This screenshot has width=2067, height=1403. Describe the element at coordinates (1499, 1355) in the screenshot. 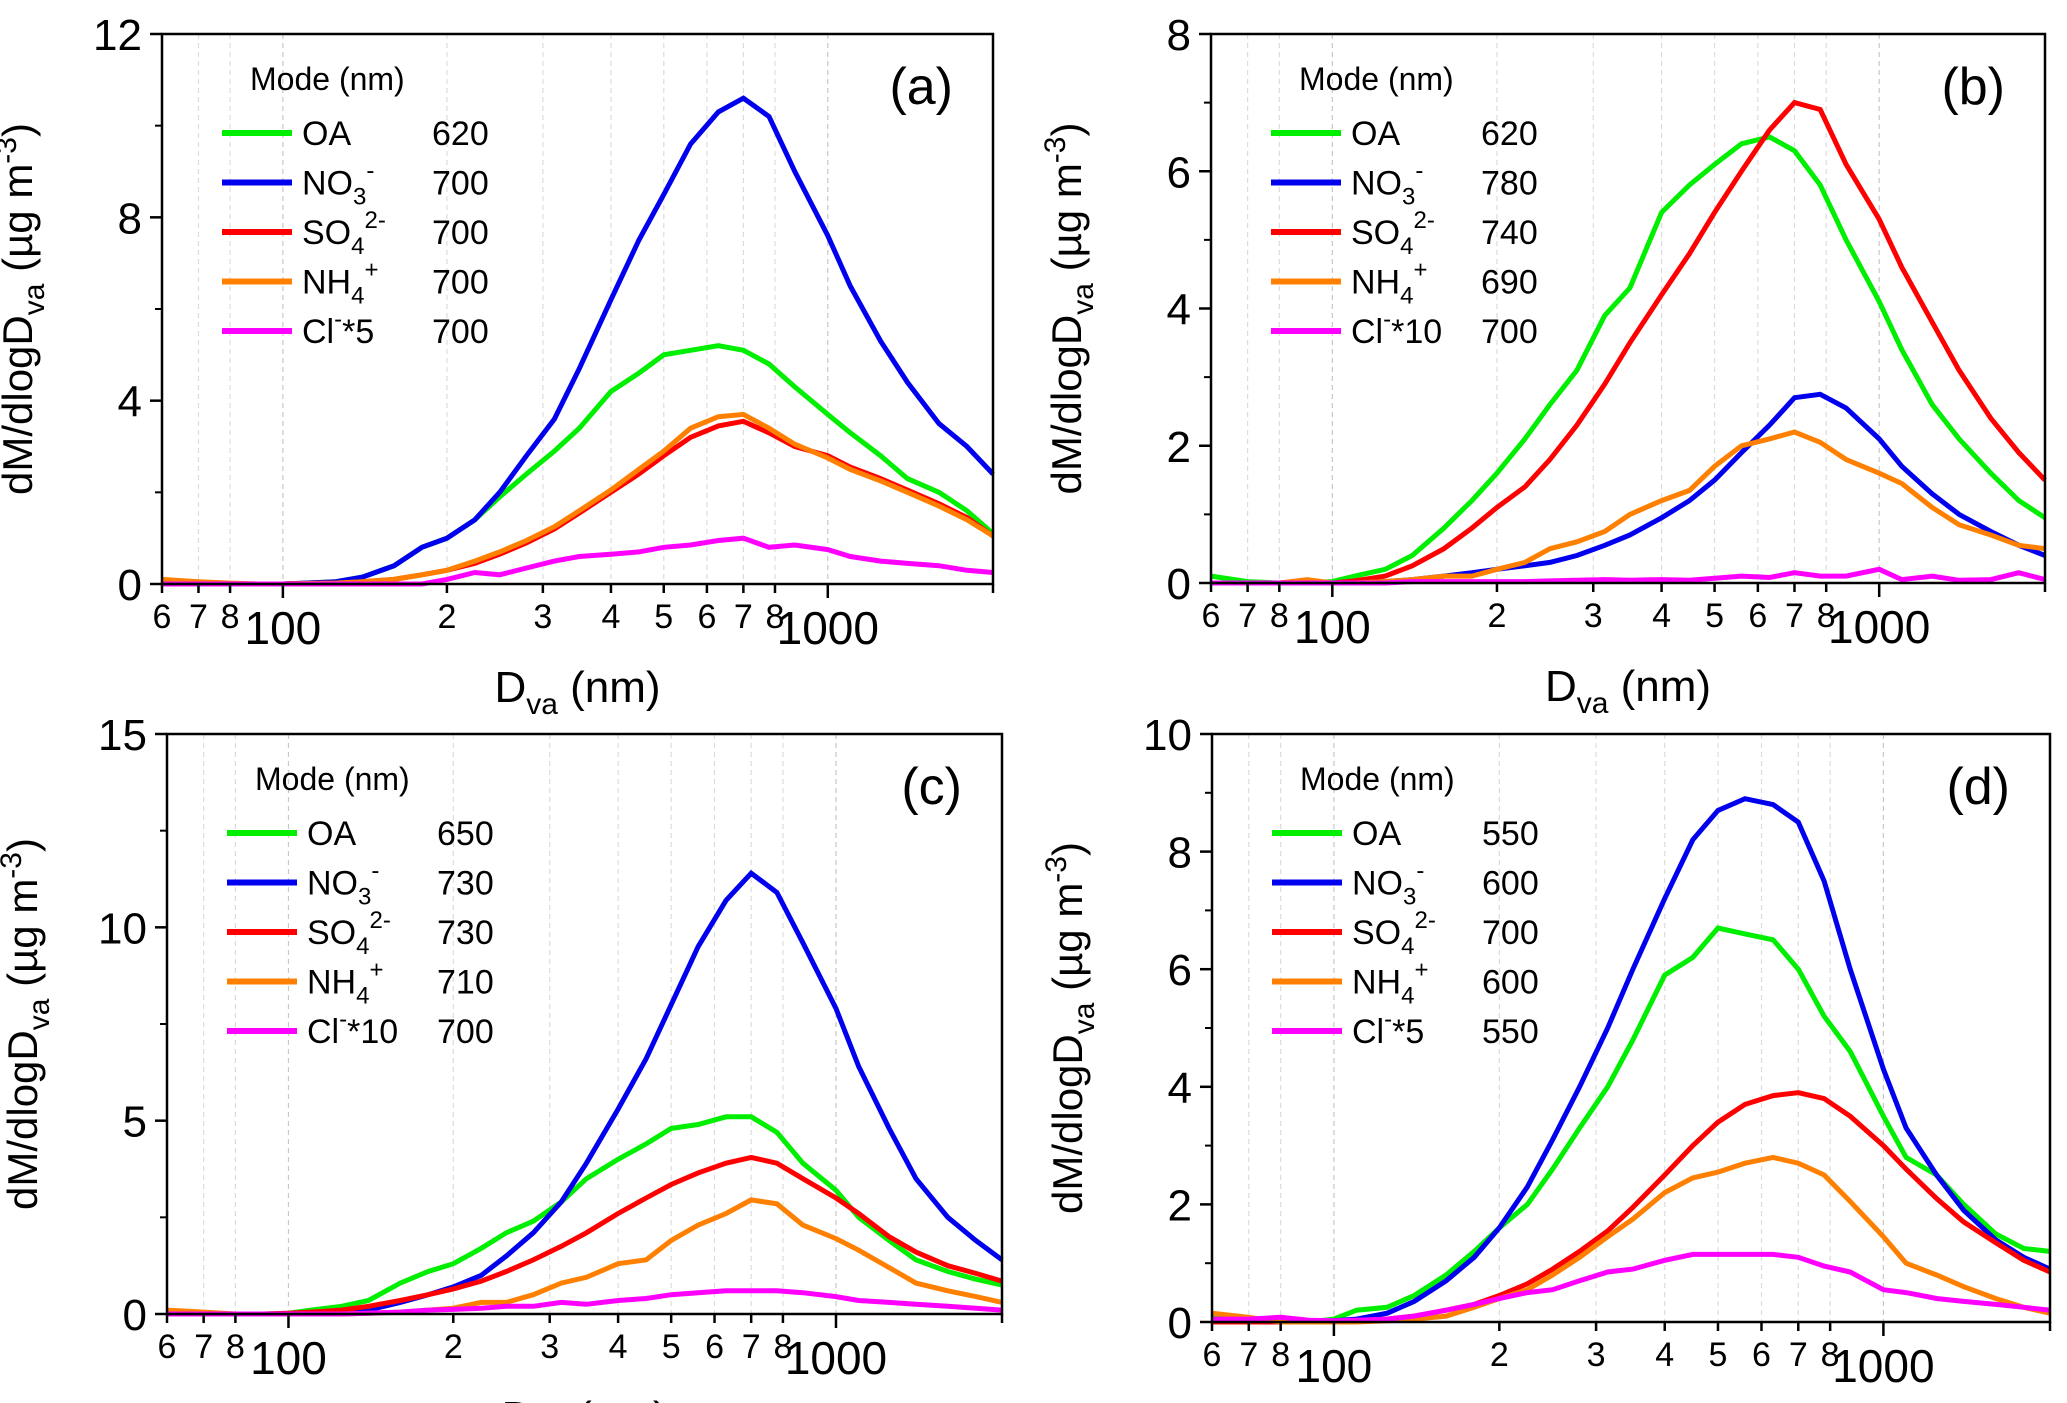

I see `x-tick-label: 2` at that location.